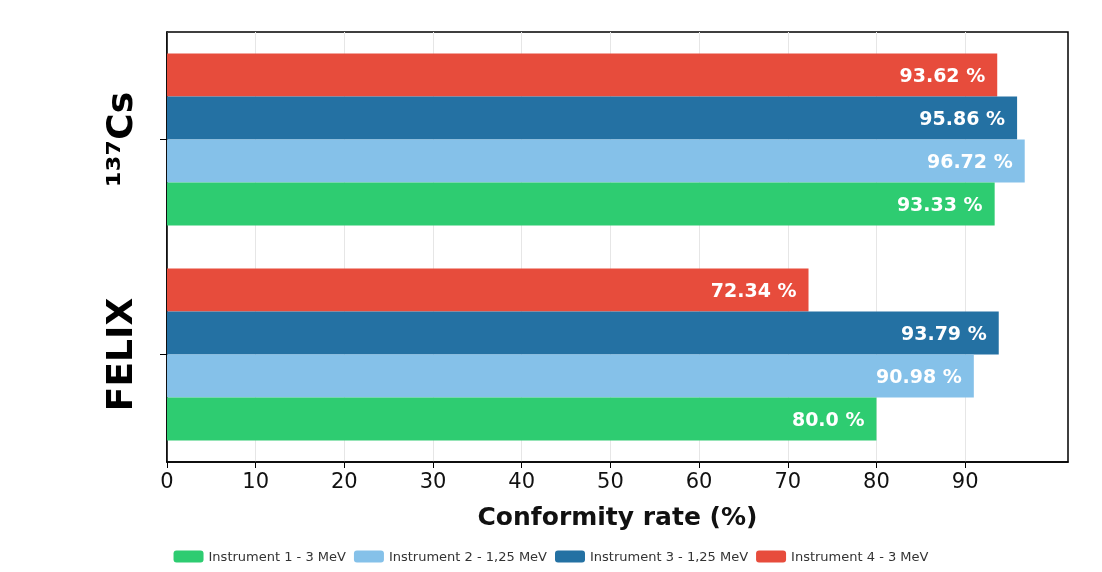 The width and height of the screenshot is (1102, 572). What do you see at coordinates (119, 139) in the screenshot?
I see `y-tick-label: ¹³⁷Cs` at bounding box center [119, 139].